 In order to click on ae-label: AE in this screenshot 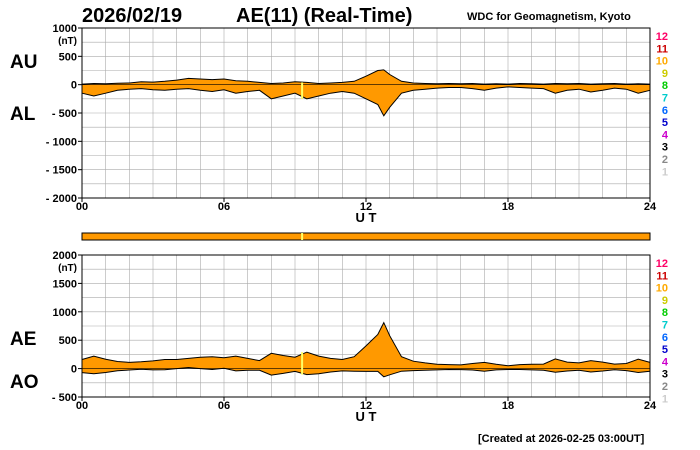, I will do `click(23, 339)`.